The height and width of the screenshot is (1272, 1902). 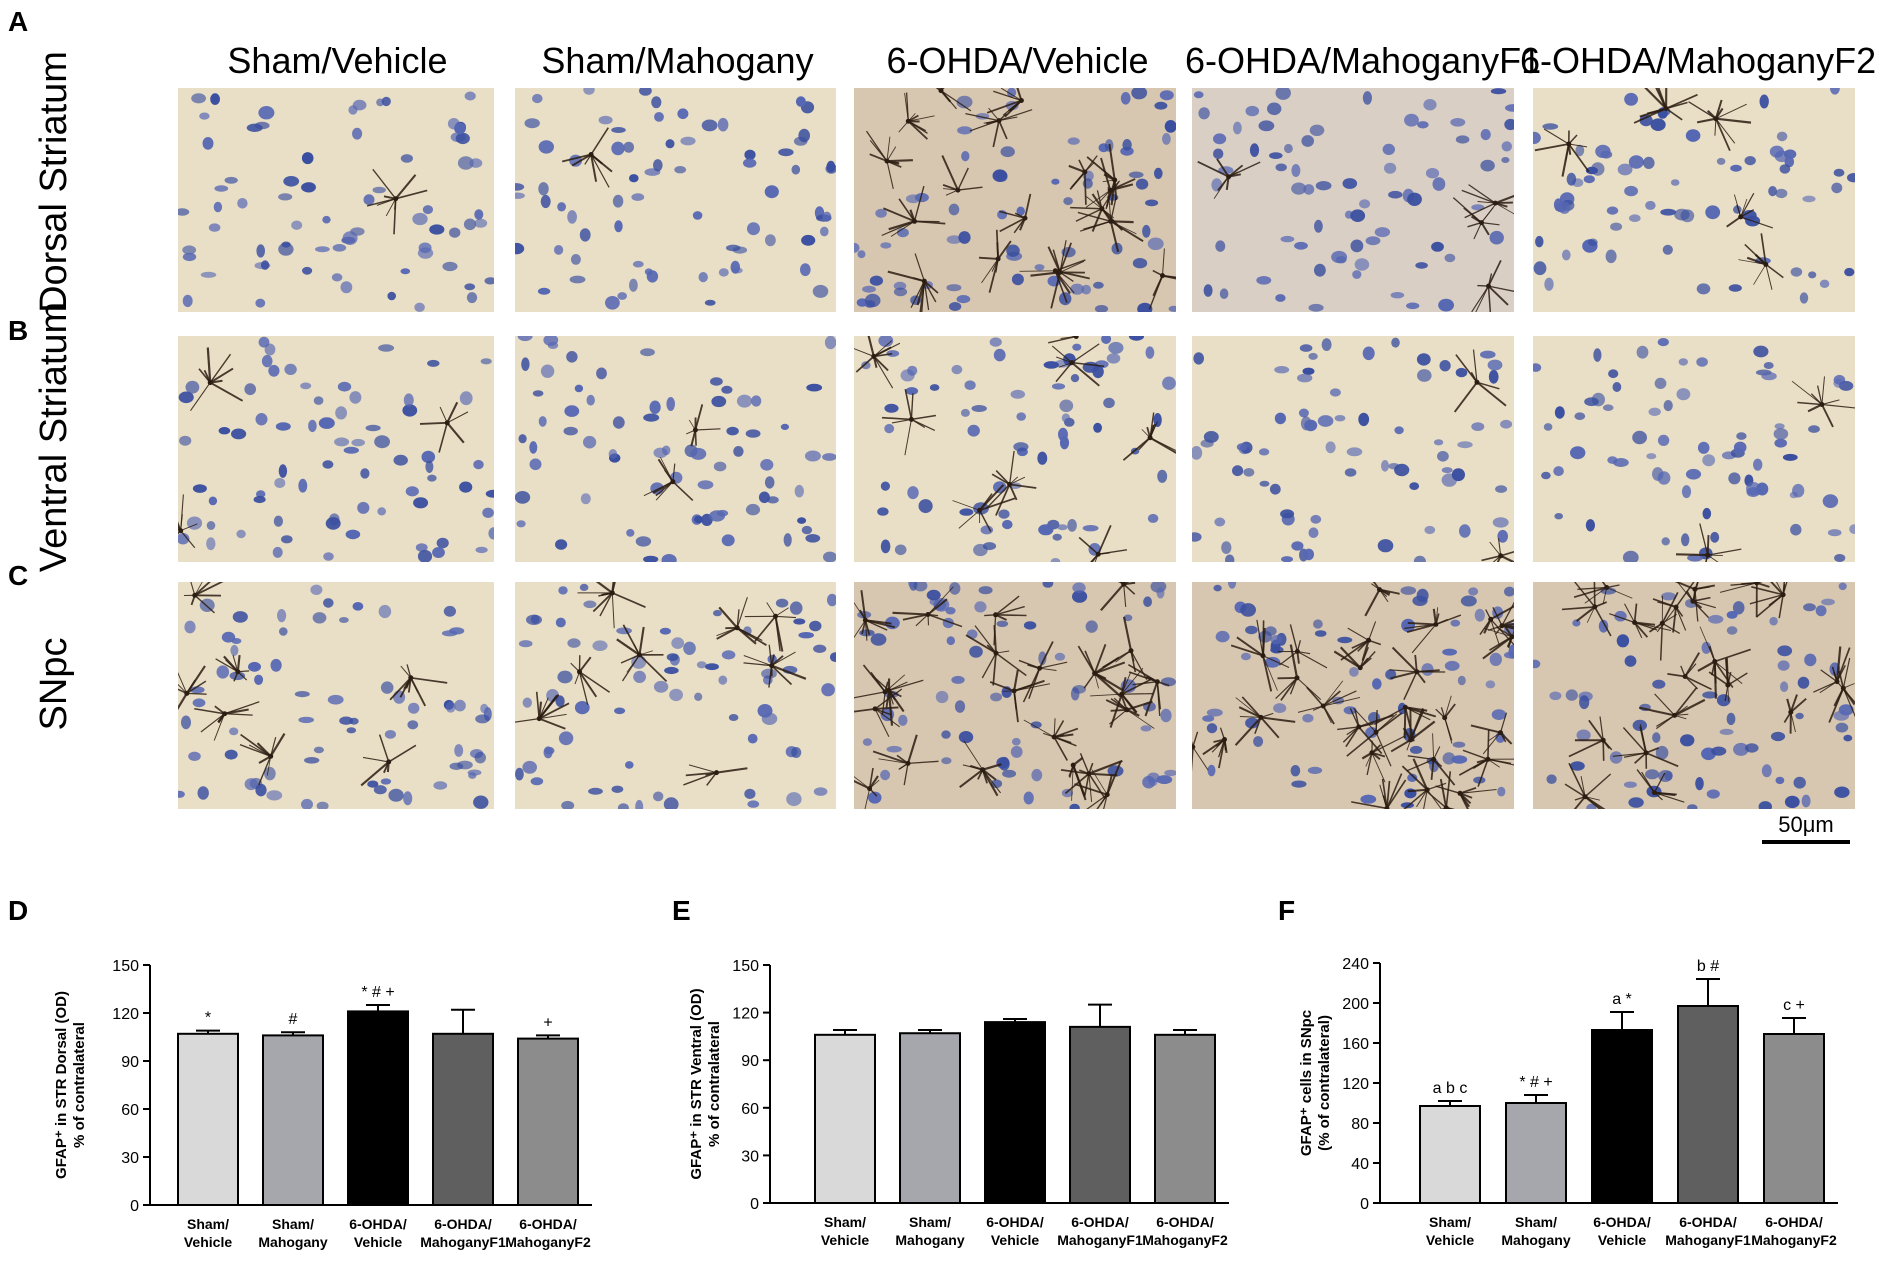 I want to click on scale-bar, so click(x=1806, y=842).